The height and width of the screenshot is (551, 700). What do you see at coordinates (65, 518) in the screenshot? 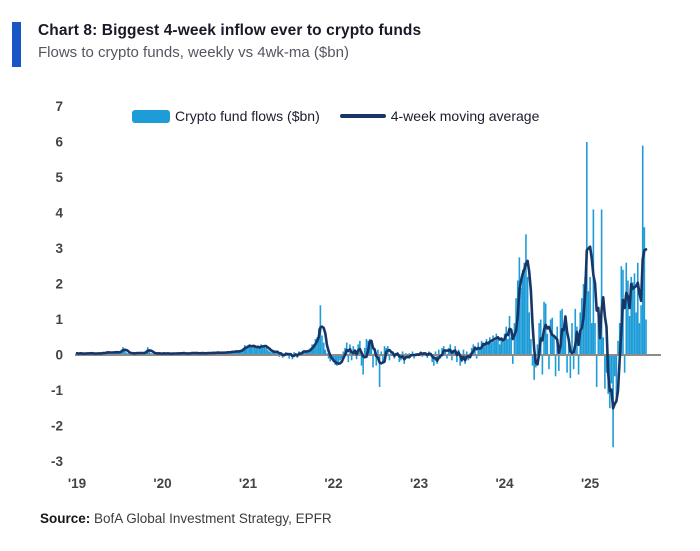
I see `source-label: Source:` at bounding box center [65, 518].